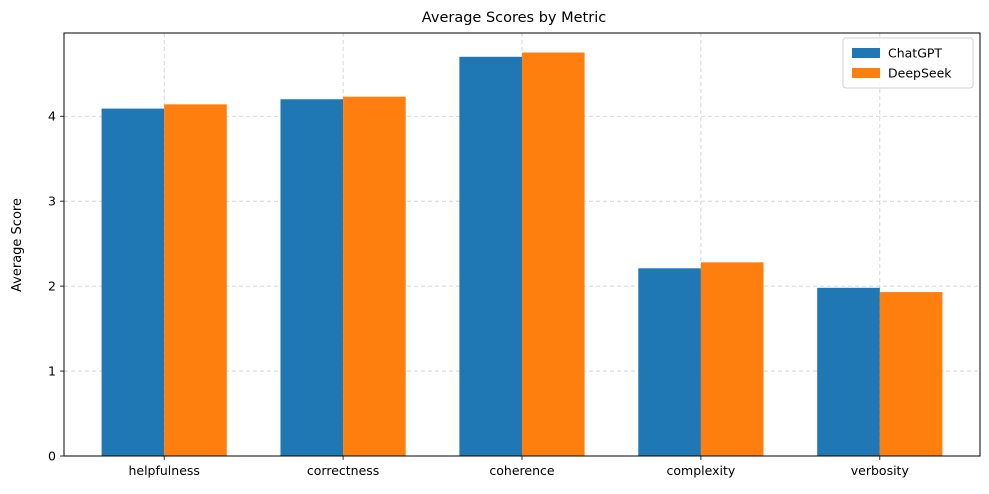  I want to click on y-axis-label: Average Score, so click(17, 245).